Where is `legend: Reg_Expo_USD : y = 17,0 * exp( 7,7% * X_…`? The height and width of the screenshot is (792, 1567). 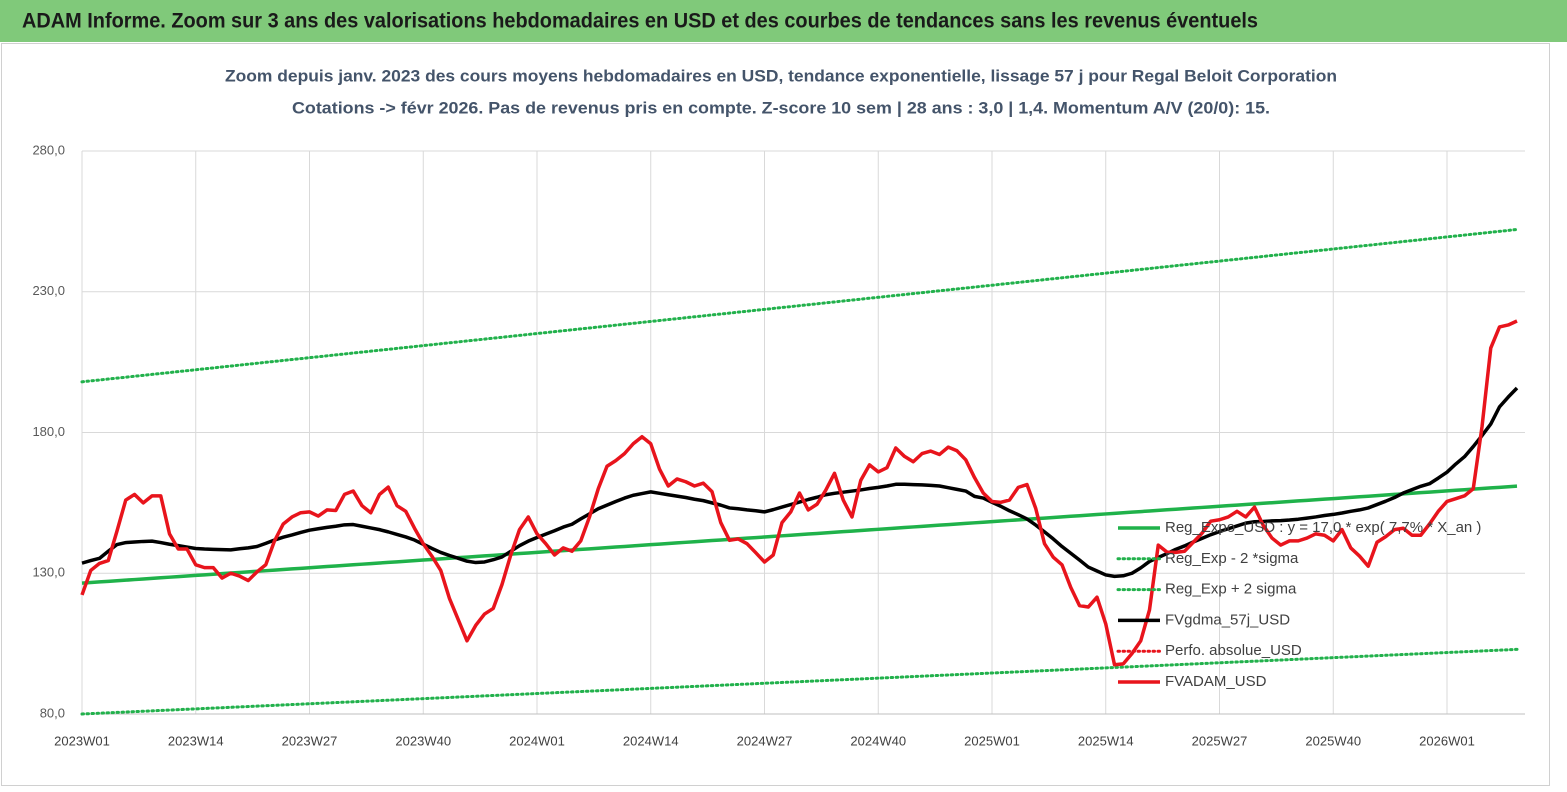
legend: Reg_Expo_USD : y = 17,0 * exp( 7,7% * X_… is located at coordinates (1298, 604).